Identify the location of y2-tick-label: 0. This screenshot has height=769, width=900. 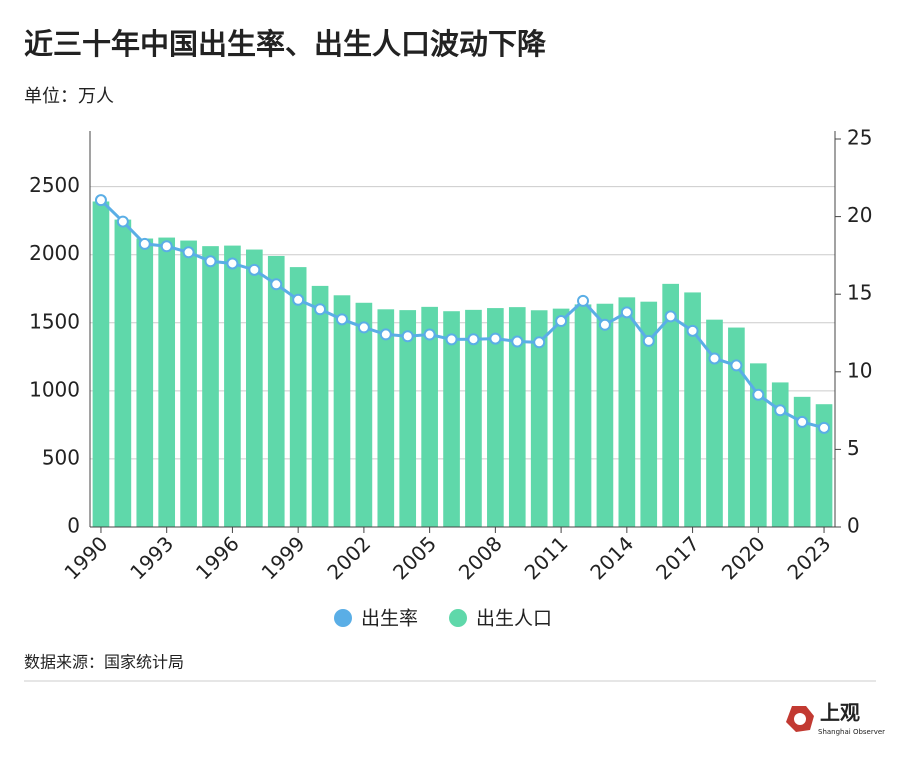
(853, 526).